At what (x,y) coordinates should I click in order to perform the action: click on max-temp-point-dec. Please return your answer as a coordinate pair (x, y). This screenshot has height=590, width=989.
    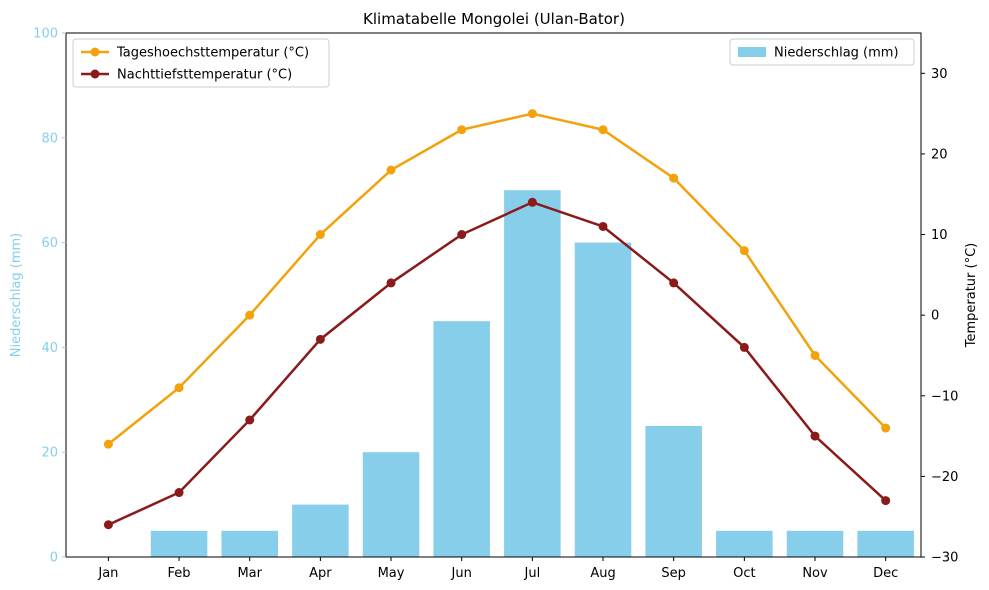
    Looking at the image, I should click on (886, 428).